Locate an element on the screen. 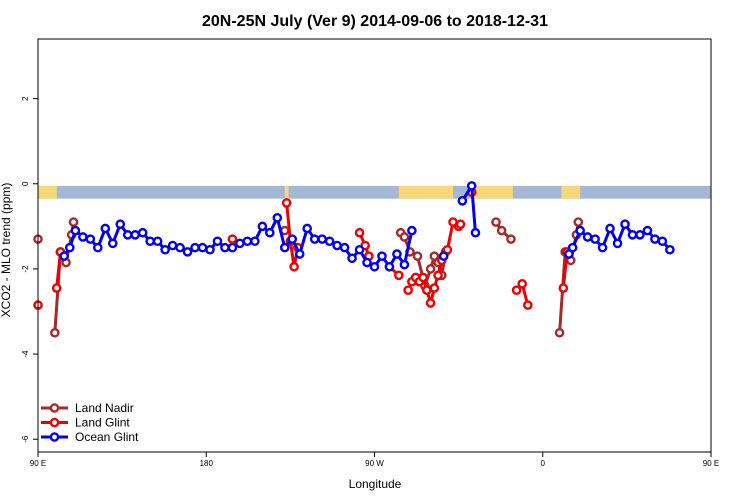  legend-item-land-glint: Land Glint is located at coordinates (85, 423).